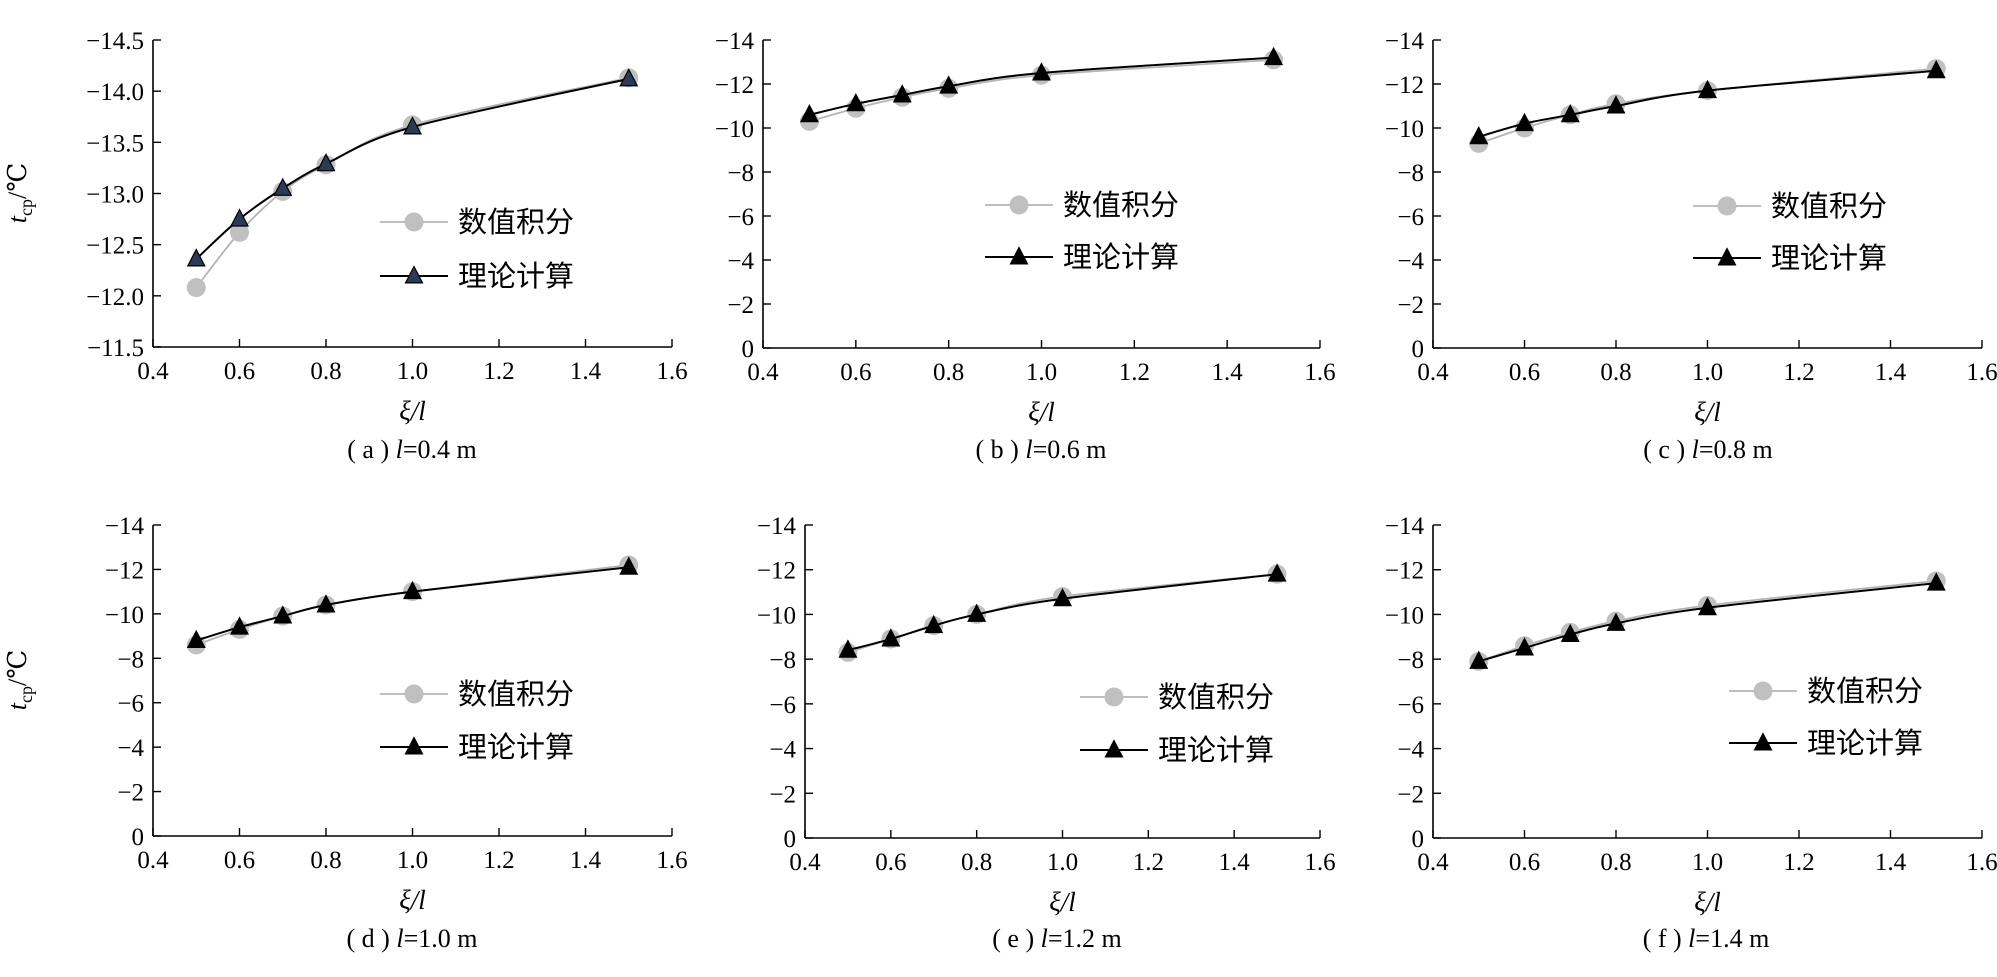 The height and width of the screenshot is (977, 1997). I want to click on y-axis-label-sub: cp, so click(26, 207).